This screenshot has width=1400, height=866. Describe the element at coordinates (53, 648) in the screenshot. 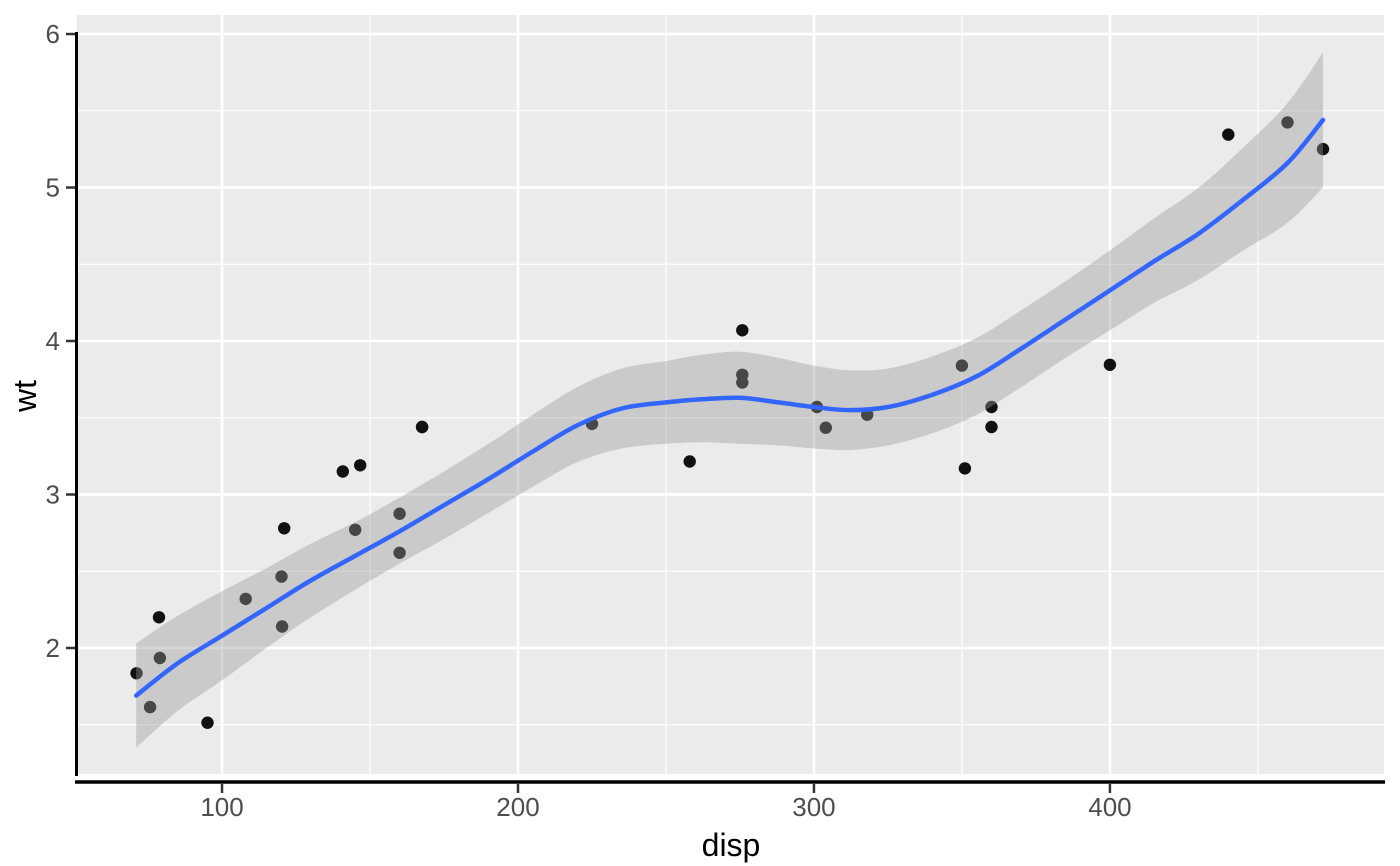

I see `y-tick-label: 2` at that location.